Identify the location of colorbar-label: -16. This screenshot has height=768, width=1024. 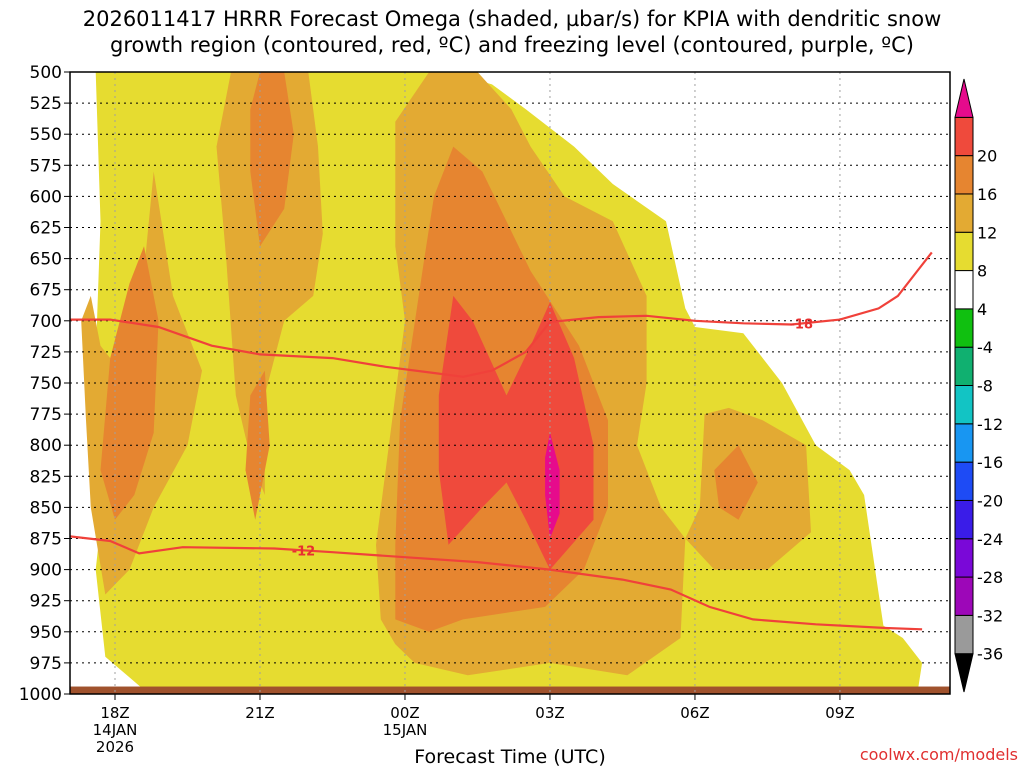
(990, 462).